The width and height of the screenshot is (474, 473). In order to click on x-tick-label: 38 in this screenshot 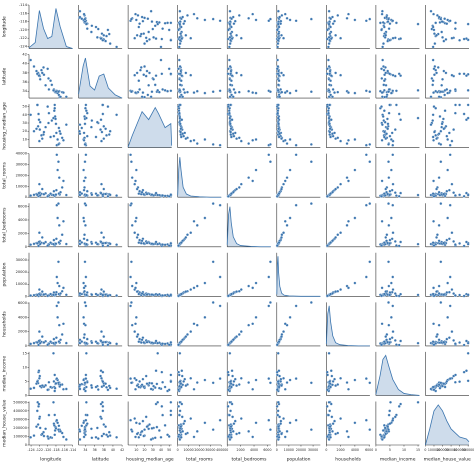, I will do `click(104, 450)`.